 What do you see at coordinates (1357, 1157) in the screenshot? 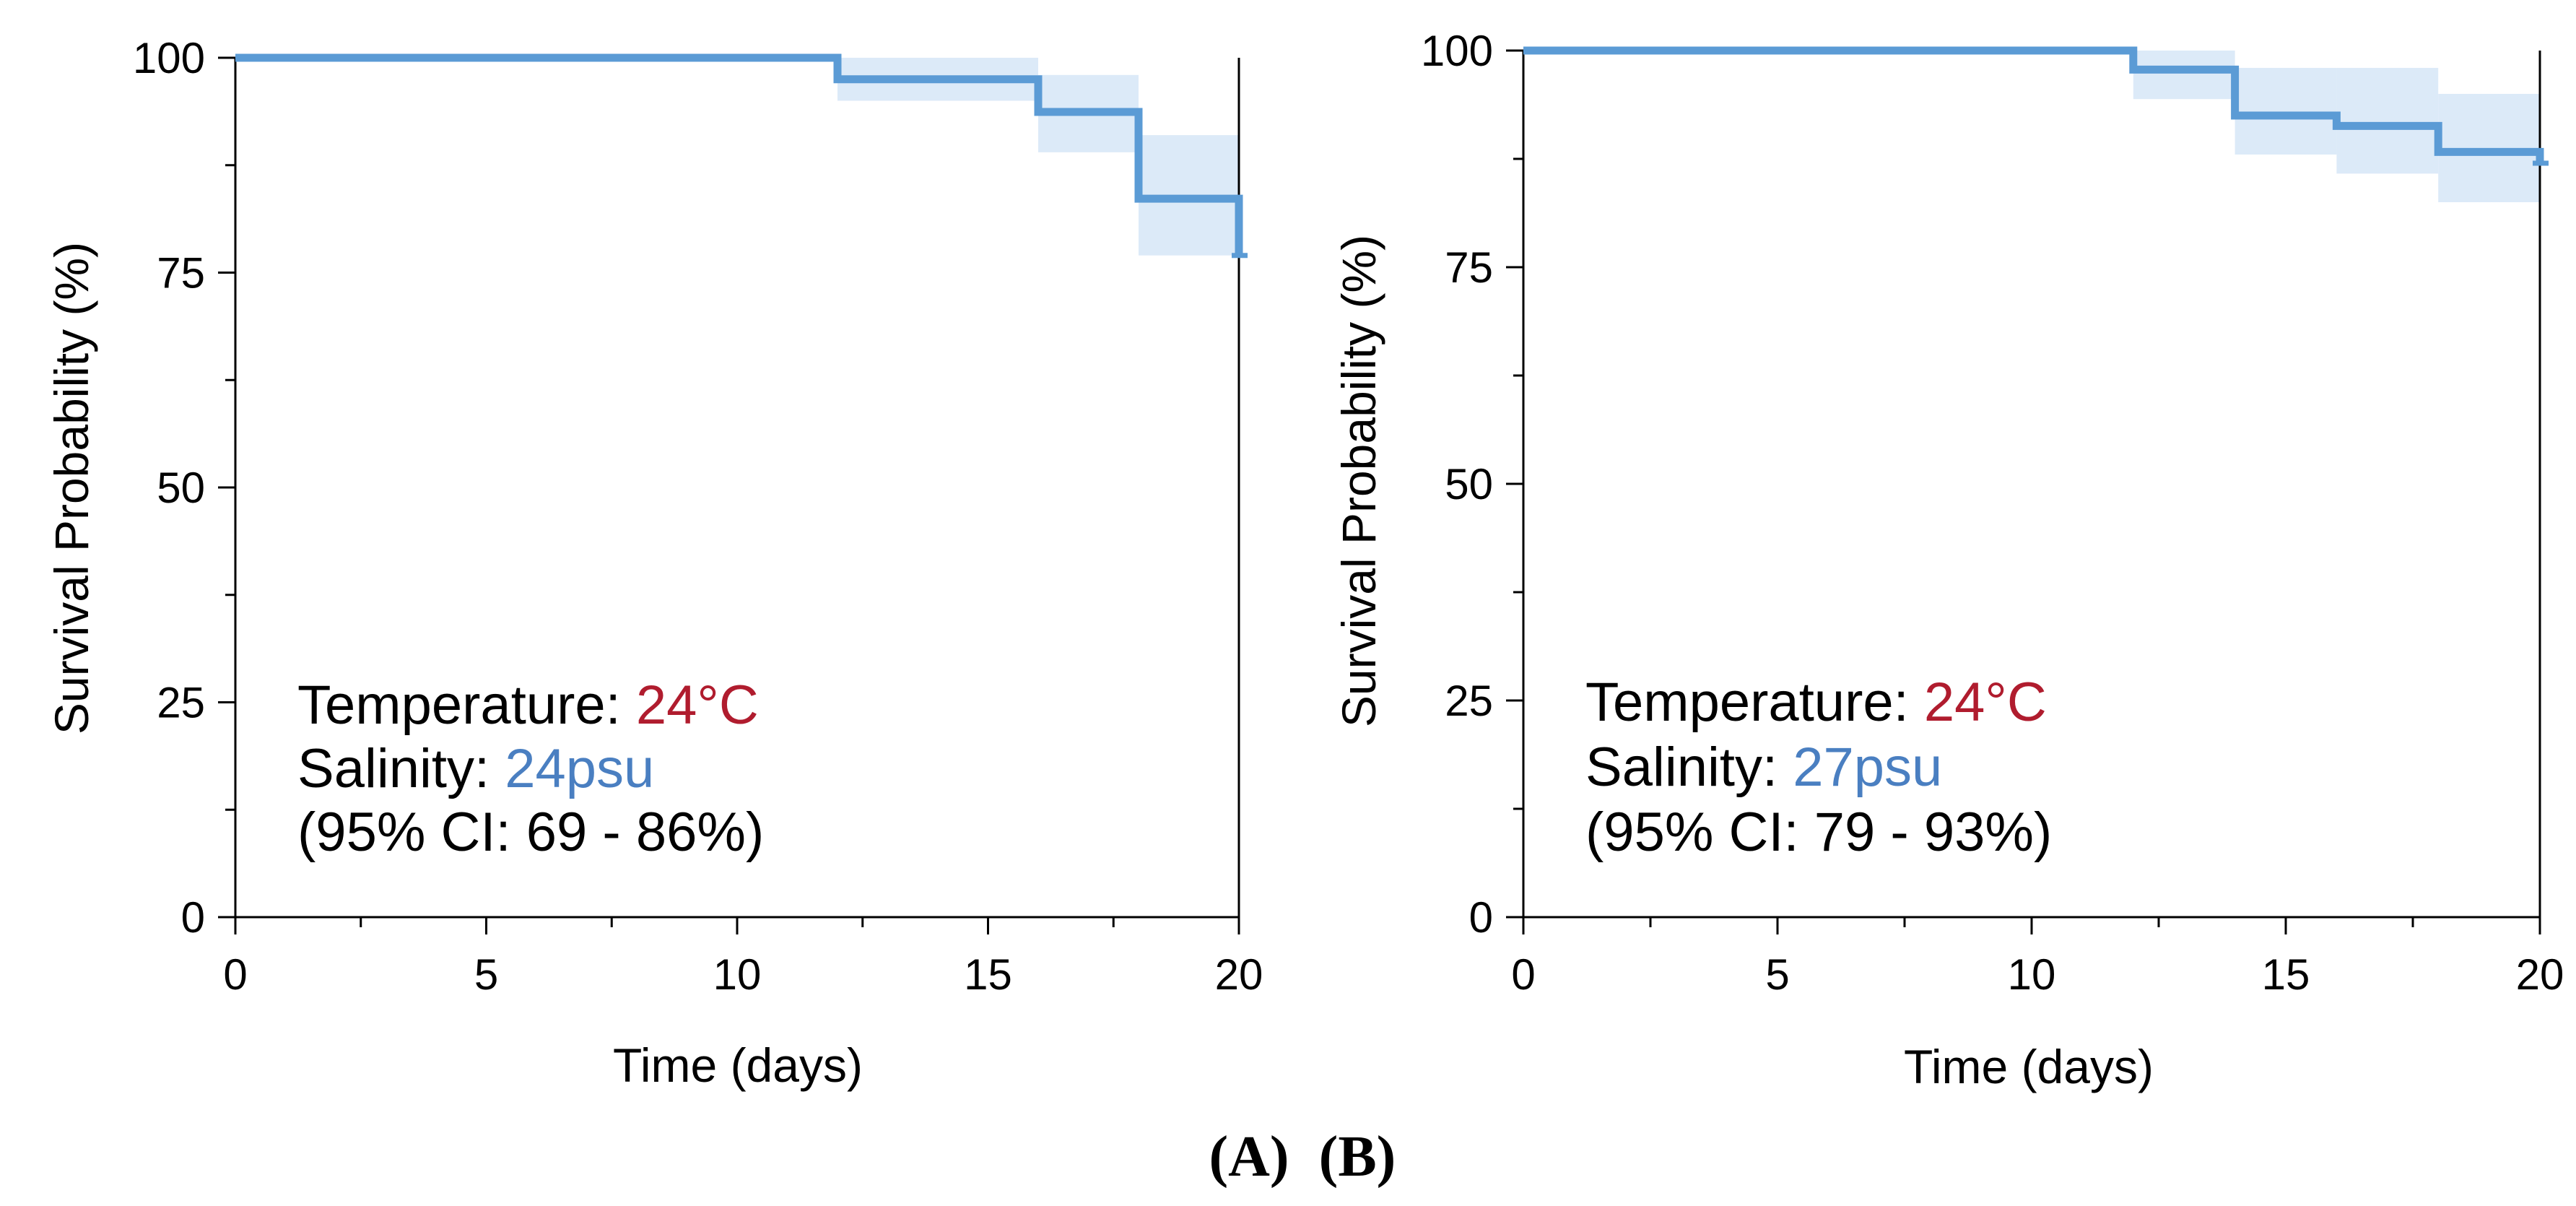
I see `figure-caption-b: (B)` at bounding box center [1357, 1157].